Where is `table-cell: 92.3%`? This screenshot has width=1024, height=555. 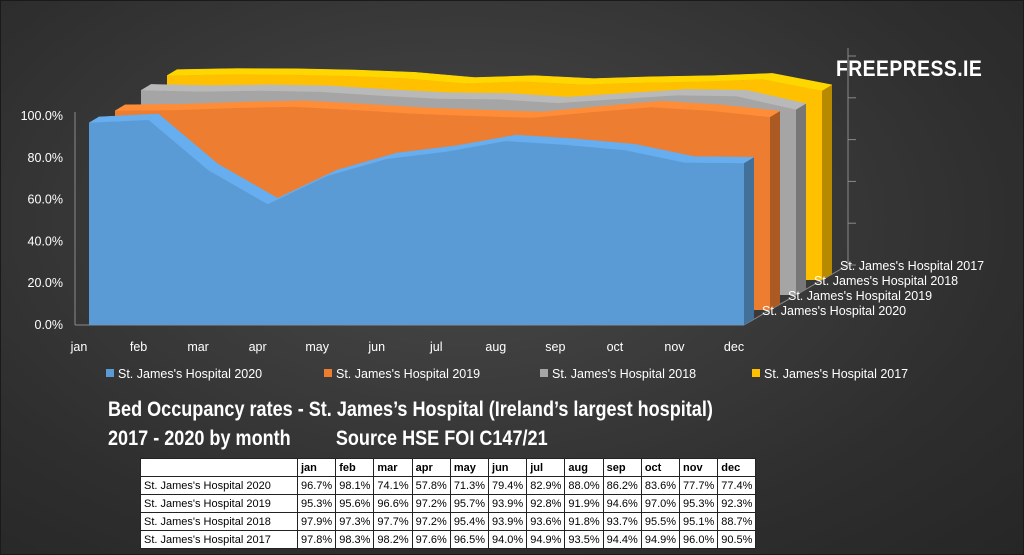
table-cell: 92.3% is located at coordinates (737, 503).